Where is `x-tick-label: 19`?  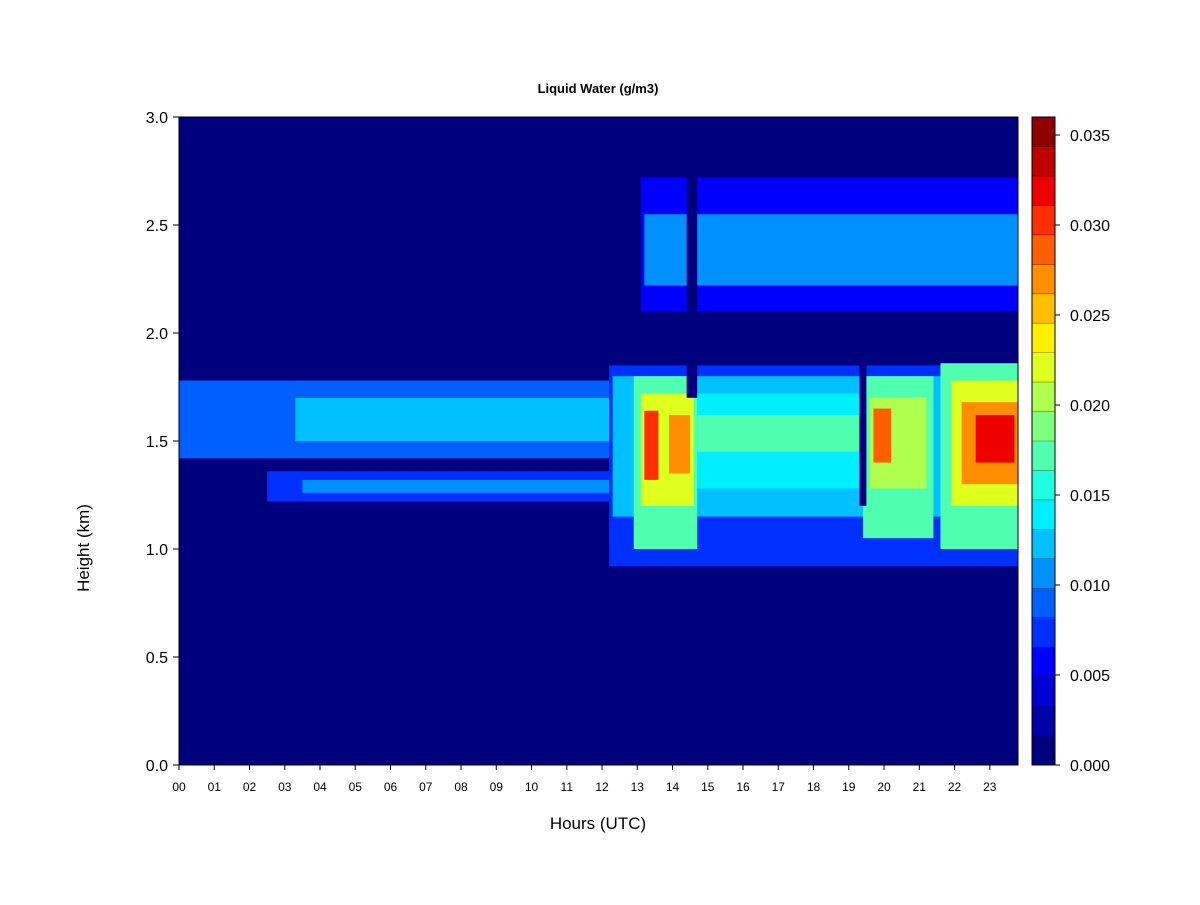 x-tick-label: 19 is located at coordinates (849, 787).